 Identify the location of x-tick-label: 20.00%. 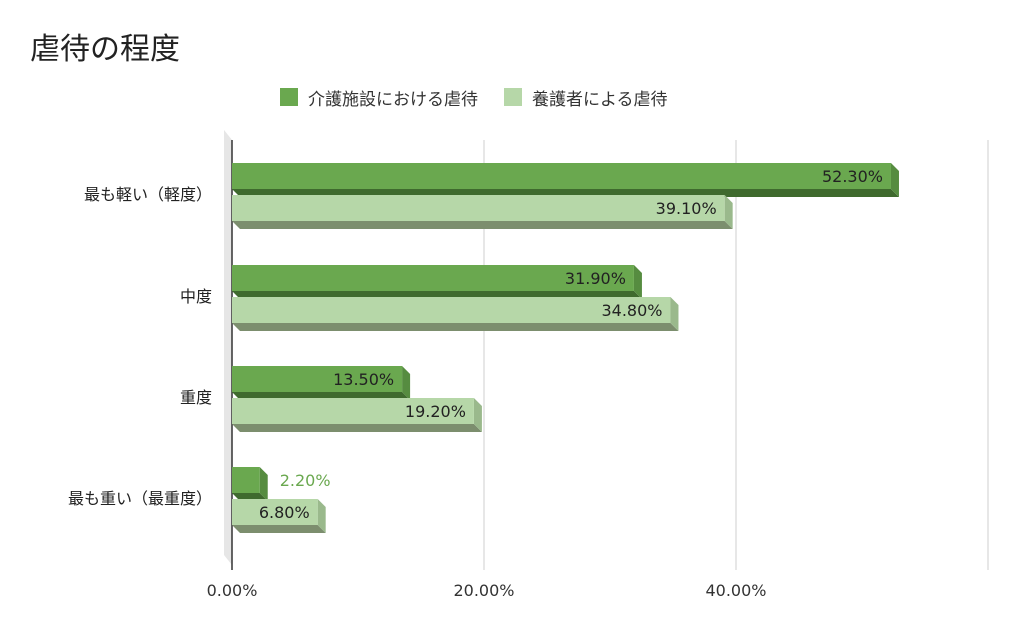
(483, 590).